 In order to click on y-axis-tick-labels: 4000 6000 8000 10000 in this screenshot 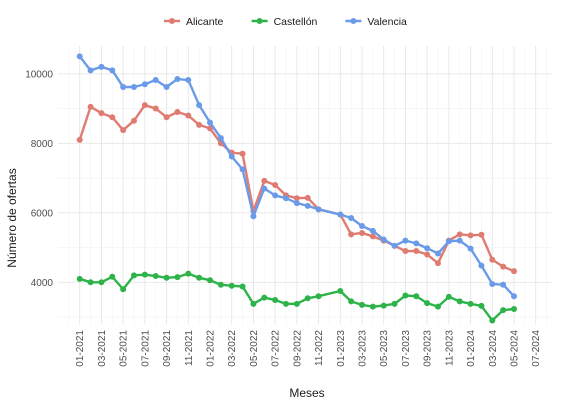, I will do `click(39, 178)`.